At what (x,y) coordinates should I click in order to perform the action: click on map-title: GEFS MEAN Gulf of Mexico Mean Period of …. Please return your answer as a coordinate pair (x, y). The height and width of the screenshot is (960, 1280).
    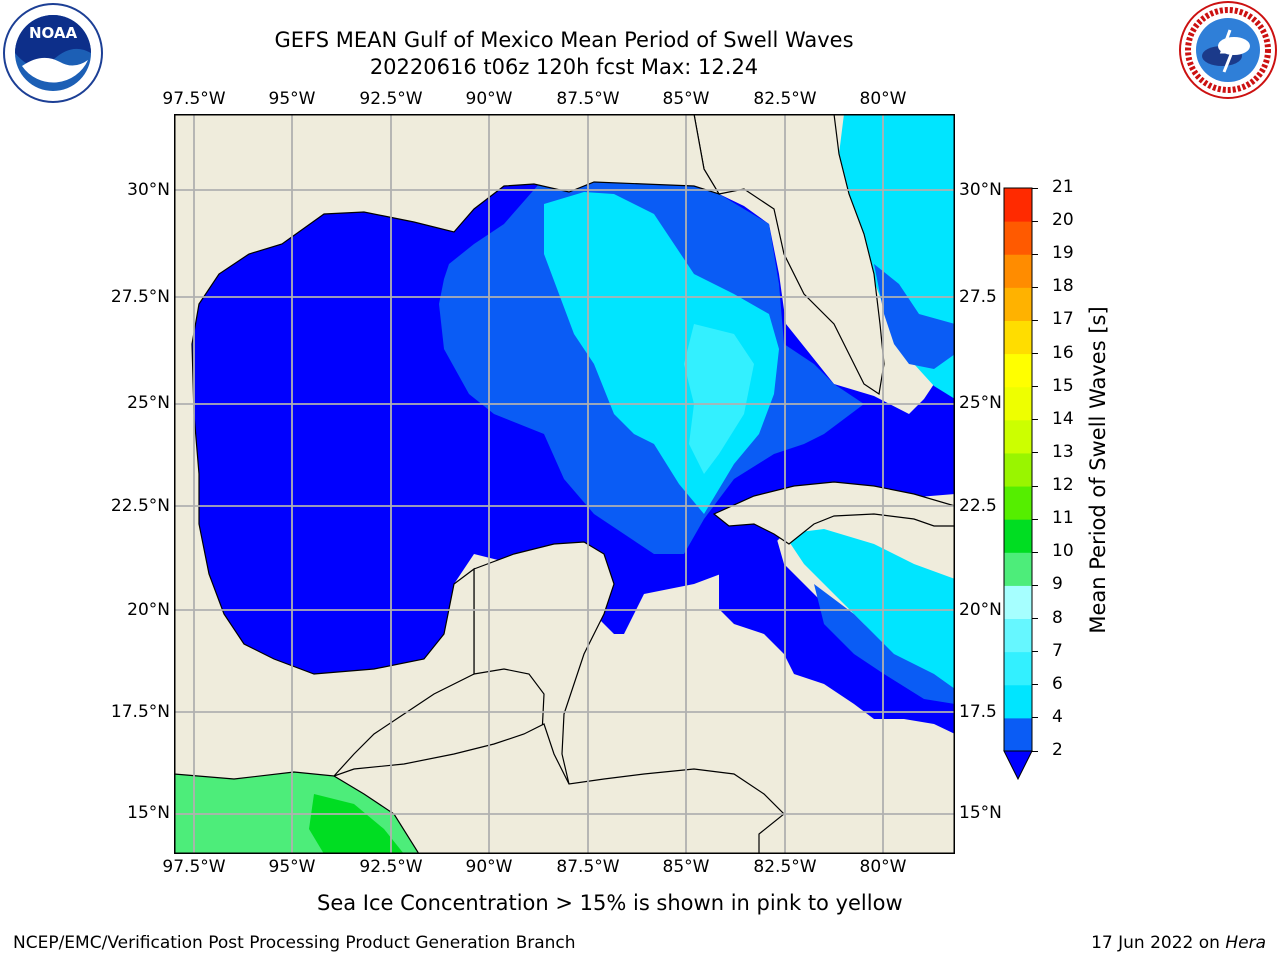
    Looking at the image, I should click on (564, 40).